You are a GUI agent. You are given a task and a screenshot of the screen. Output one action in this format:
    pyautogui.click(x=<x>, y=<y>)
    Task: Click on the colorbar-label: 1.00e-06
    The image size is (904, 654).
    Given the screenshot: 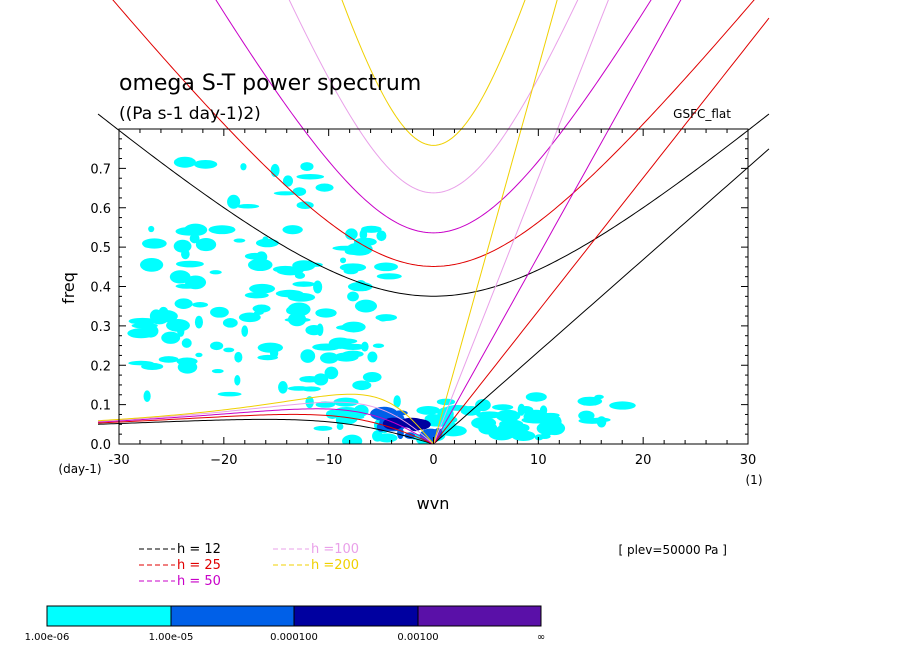 What is the action you would take?
    pyautogui.click(x=47, y=637)
    